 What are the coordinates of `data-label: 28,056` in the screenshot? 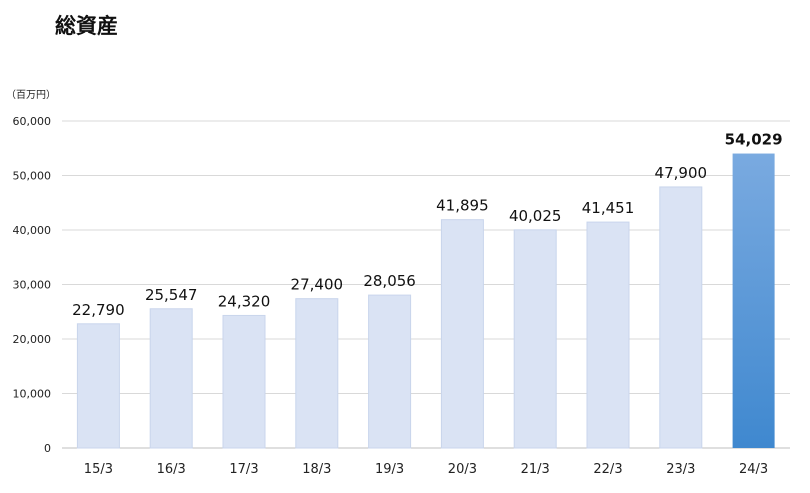 It's located at (389, 281).